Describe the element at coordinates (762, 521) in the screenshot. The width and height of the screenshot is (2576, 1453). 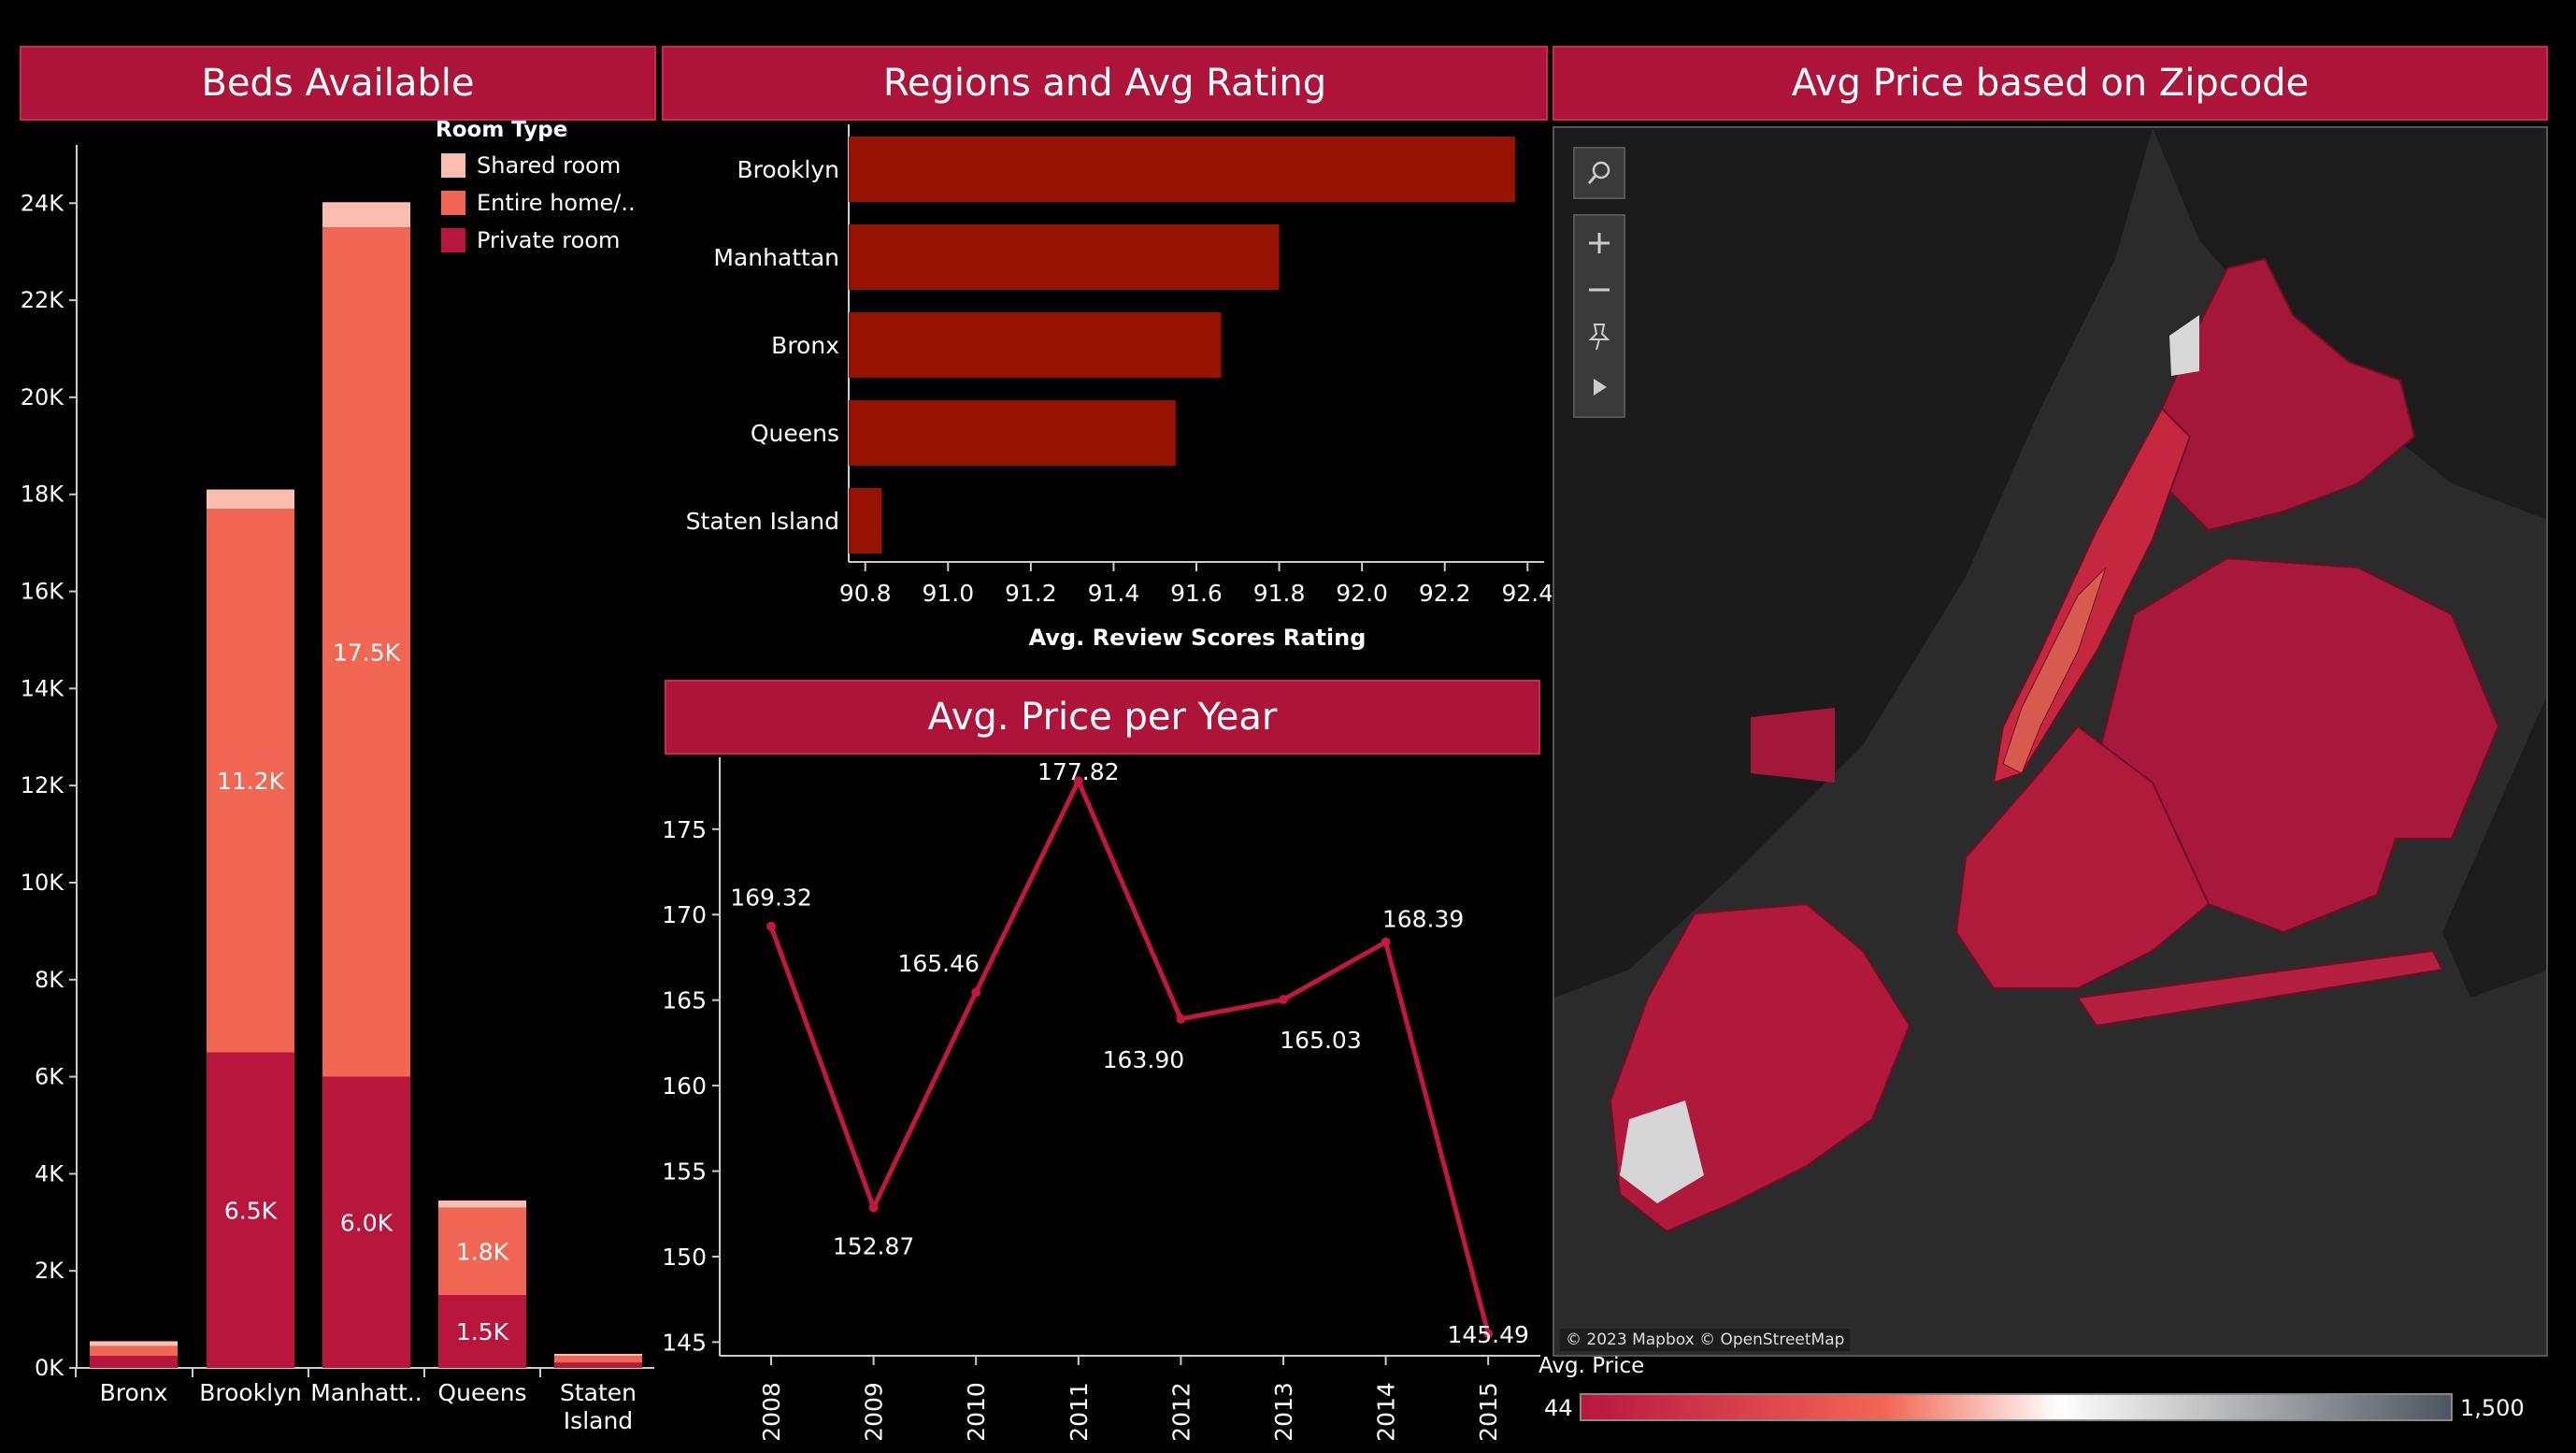
I see `rating-category-label: Staten Island` at that location.